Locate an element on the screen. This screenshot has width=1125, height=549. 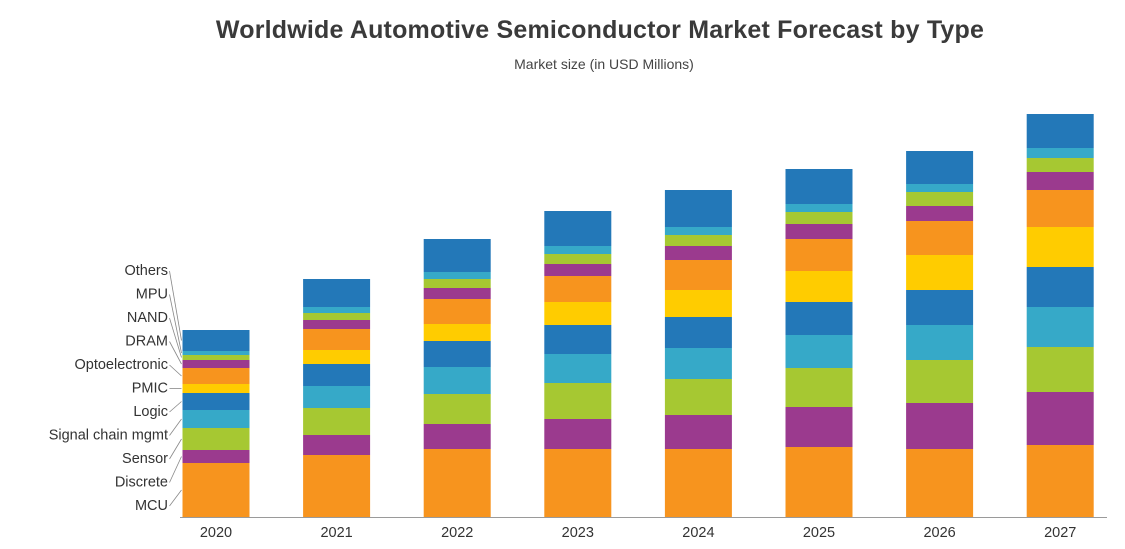
bar-mcu-2020 is located at coordinates (216, 490).